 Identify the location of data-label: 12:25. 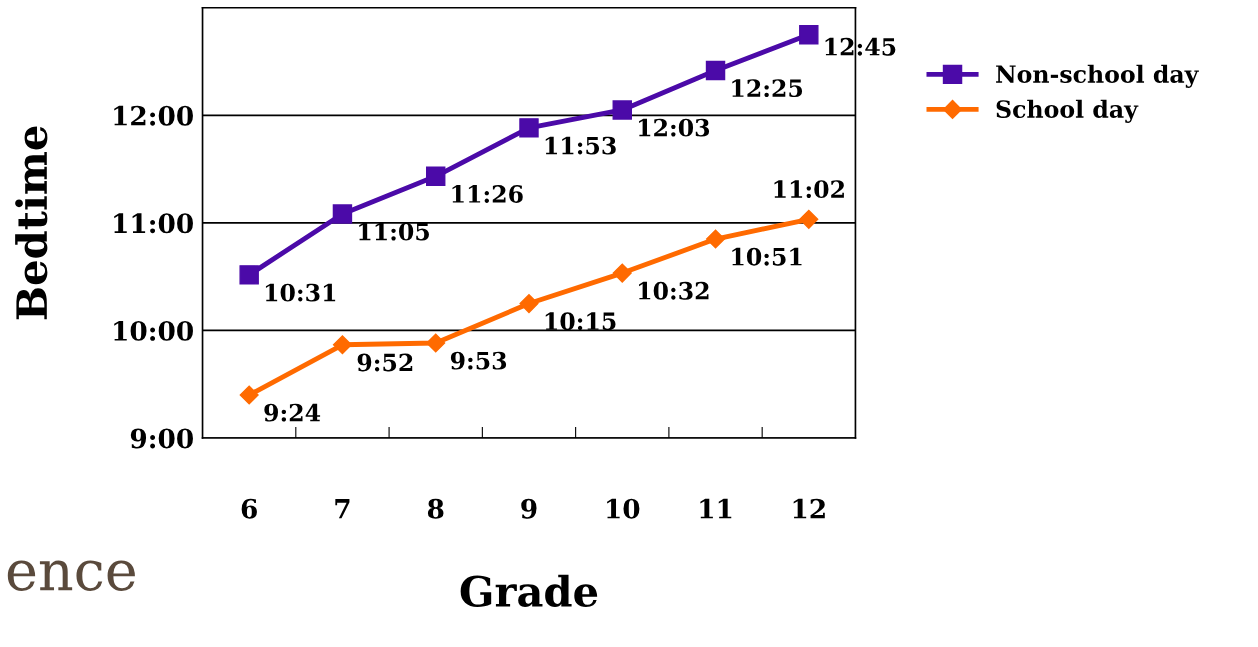
(767, 88).